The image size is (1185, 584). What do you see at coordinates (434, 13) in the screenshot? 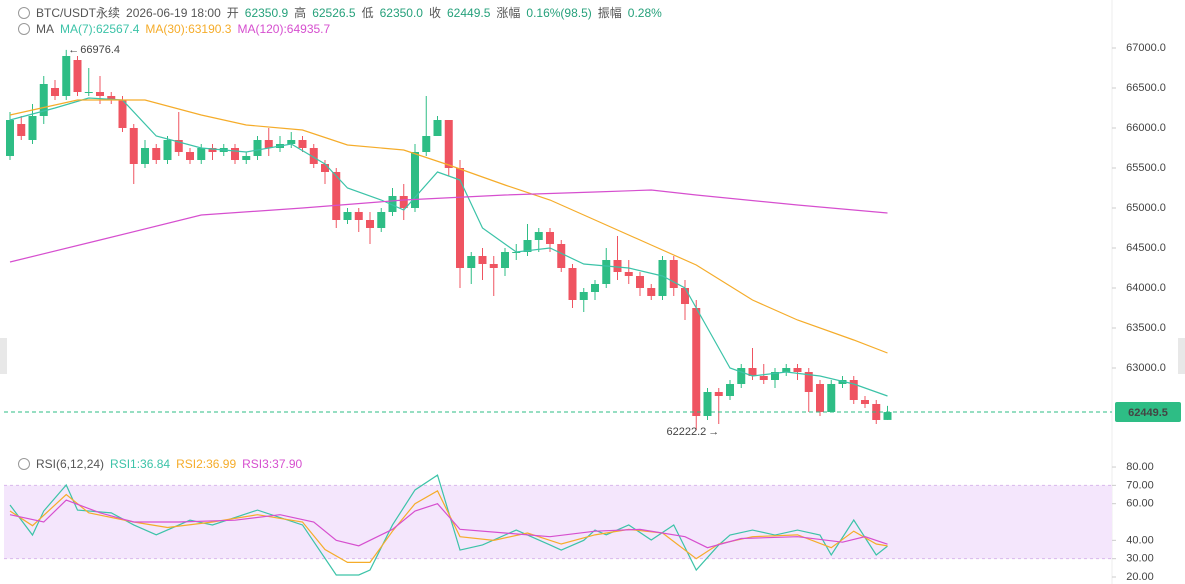
I see `header-key: 收` at bounding box center [434, 13].